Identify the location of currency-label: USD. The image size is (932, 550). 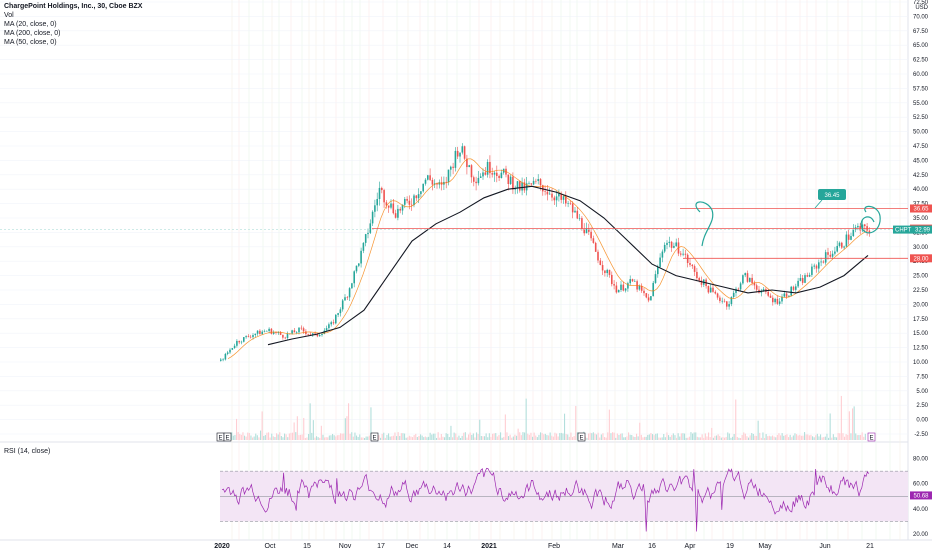
(921, 8).